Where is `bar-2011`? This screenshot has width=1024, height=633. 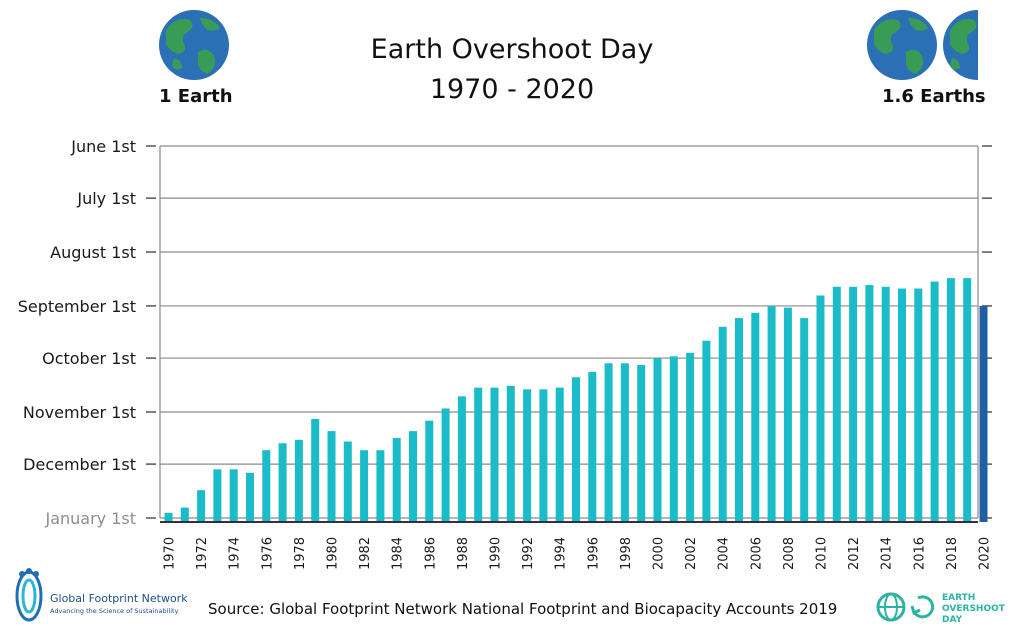 bar-2011 is located at coordinates (836, 404).